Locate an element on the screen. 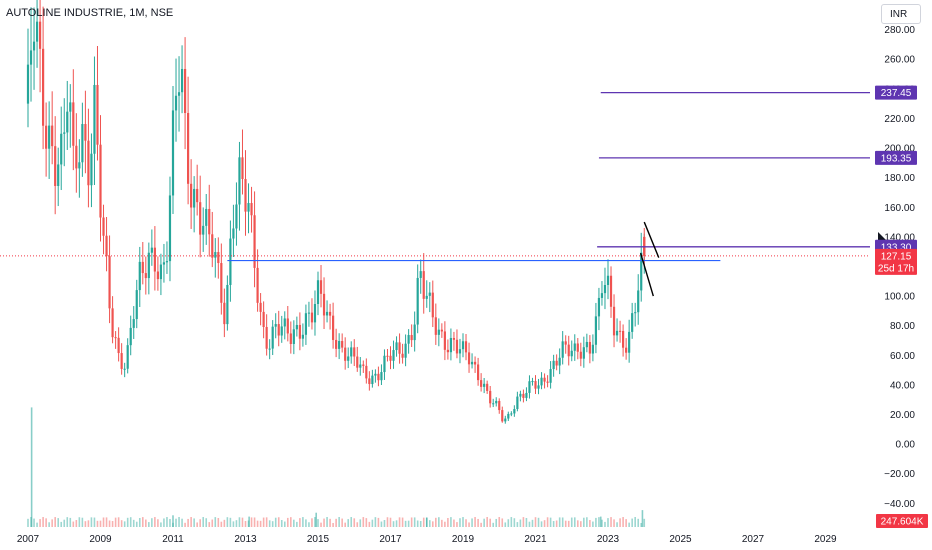 The image size is (932, 550). last-price-text: 127.15 is located at coordinates (896, 256).